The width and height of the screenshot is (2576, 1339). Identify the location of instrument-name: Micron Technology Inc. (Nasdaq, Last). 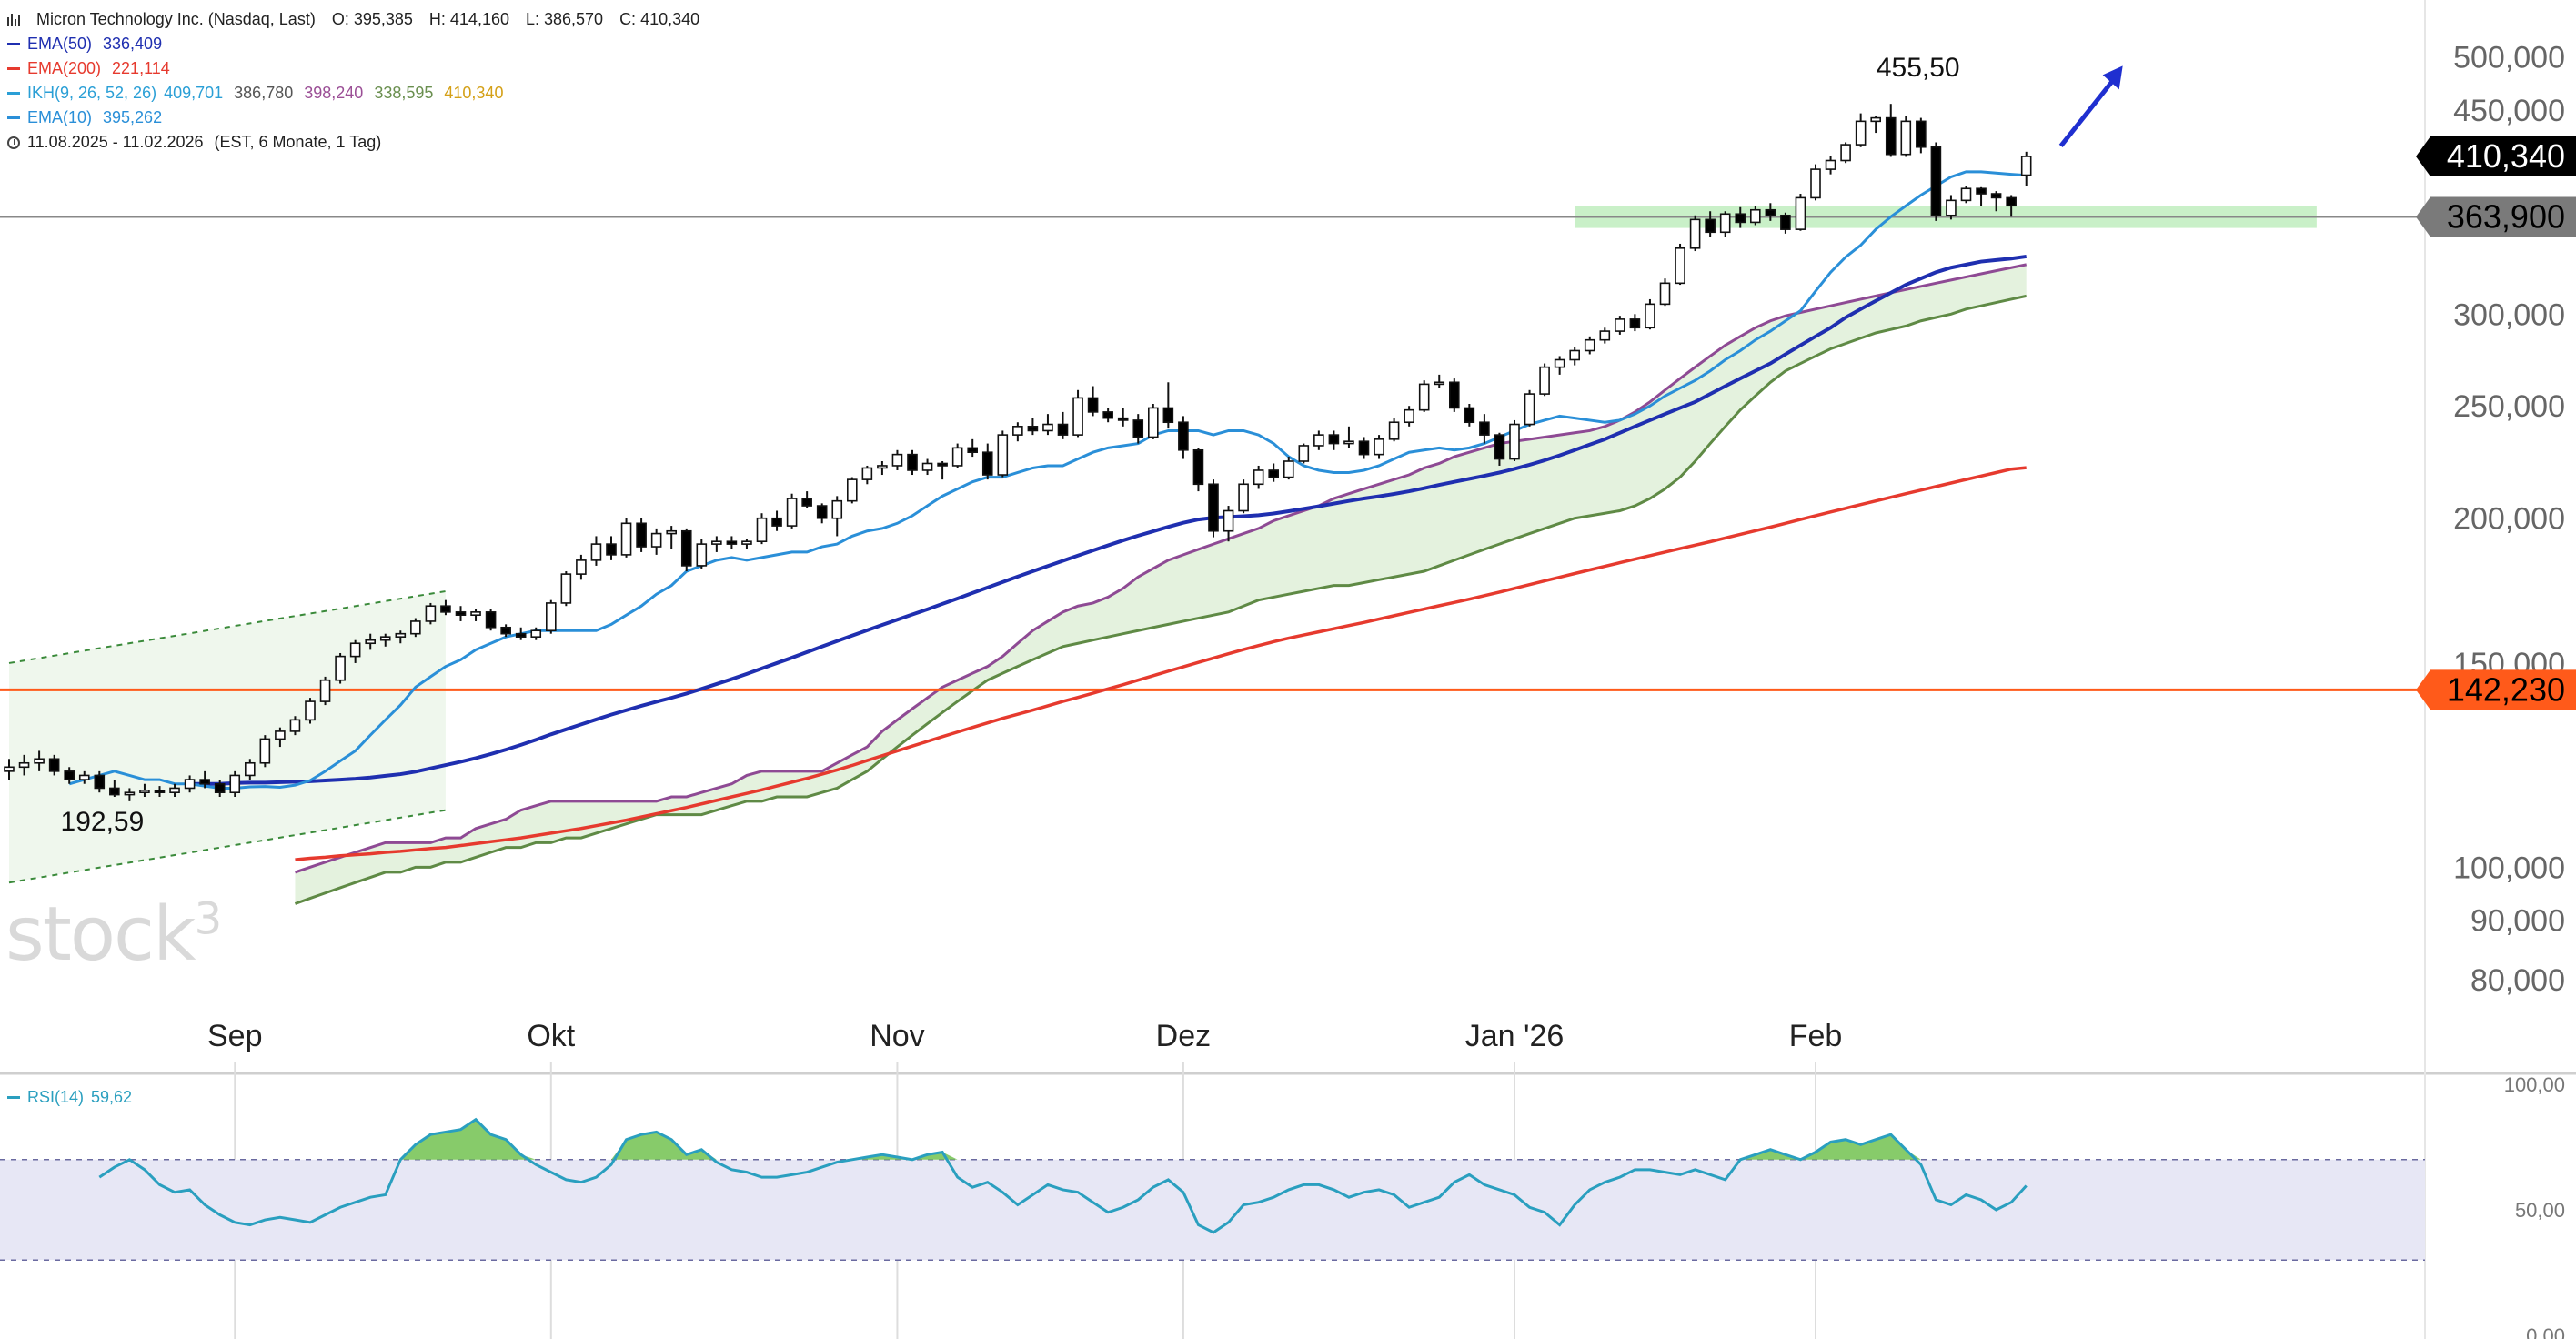
(176, 19).